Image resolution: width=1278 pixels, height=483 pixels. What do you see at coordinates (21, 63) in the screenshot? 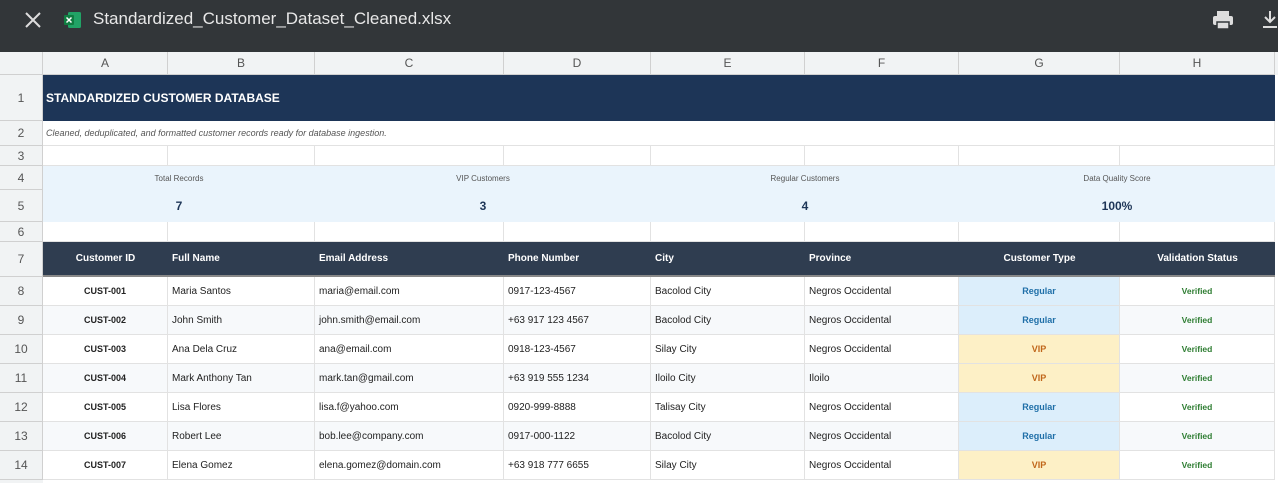
I see `corner-cell` at bounding box center [21, 63].